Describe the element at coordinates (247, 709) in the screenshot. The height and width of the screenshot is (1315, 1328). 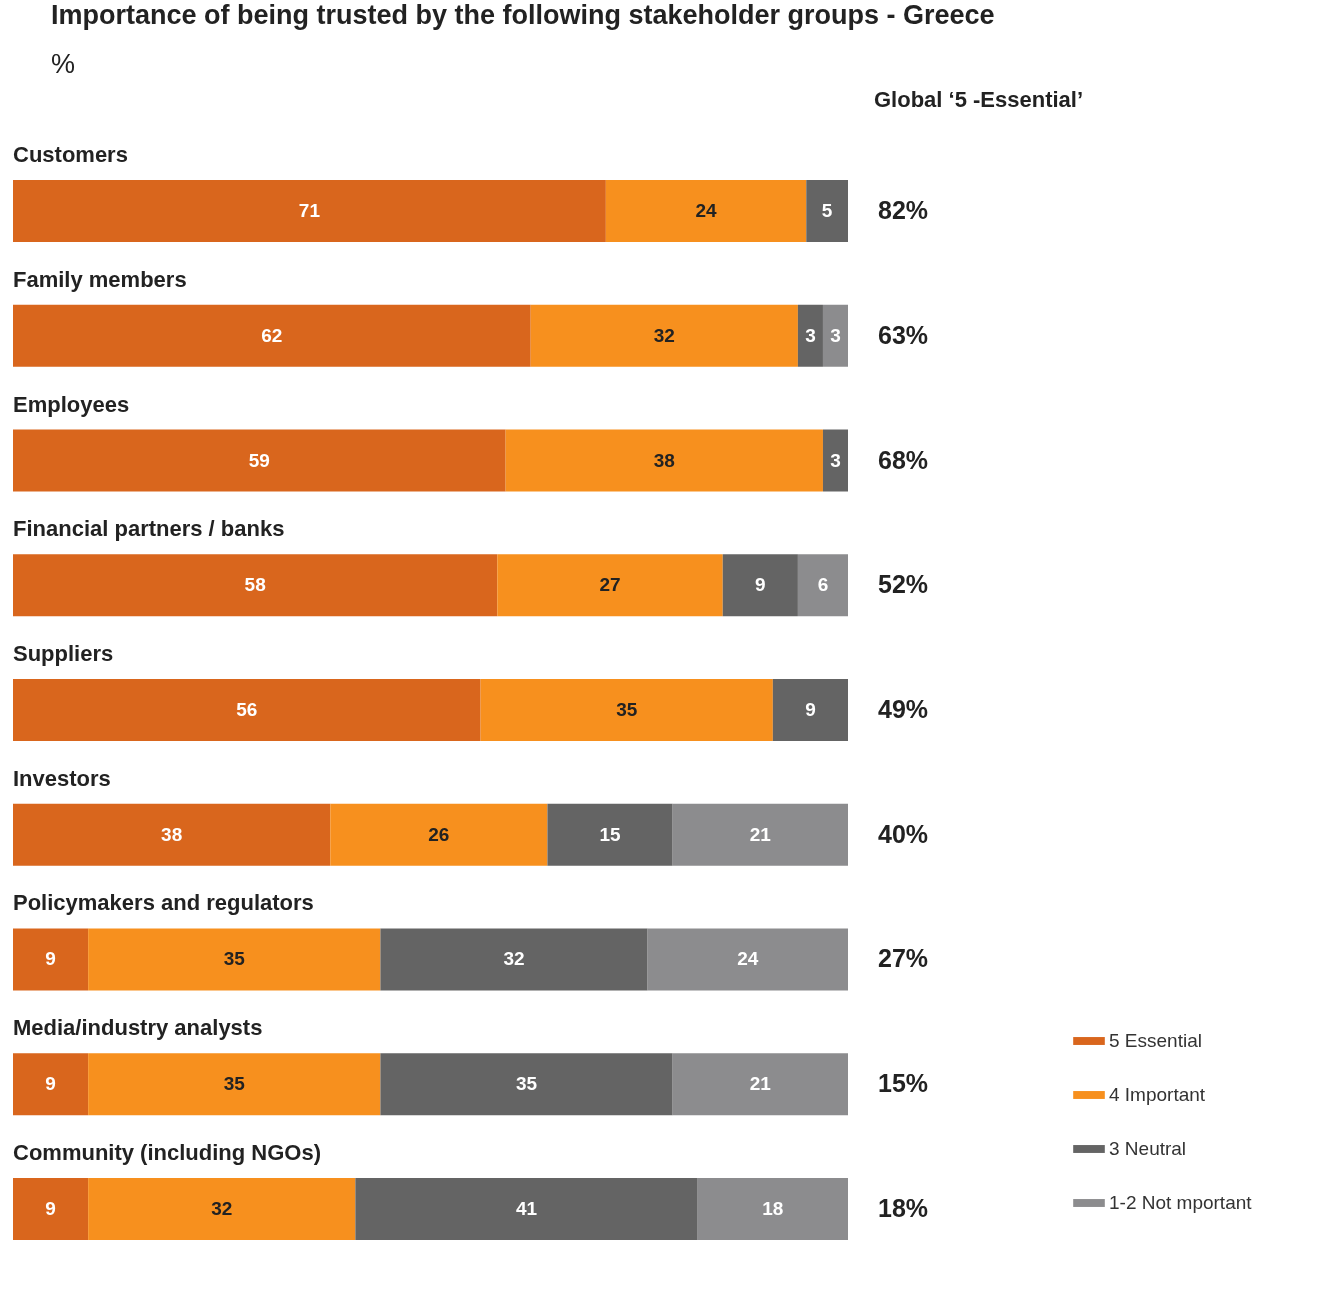
I see `data-label: 56` at that location.